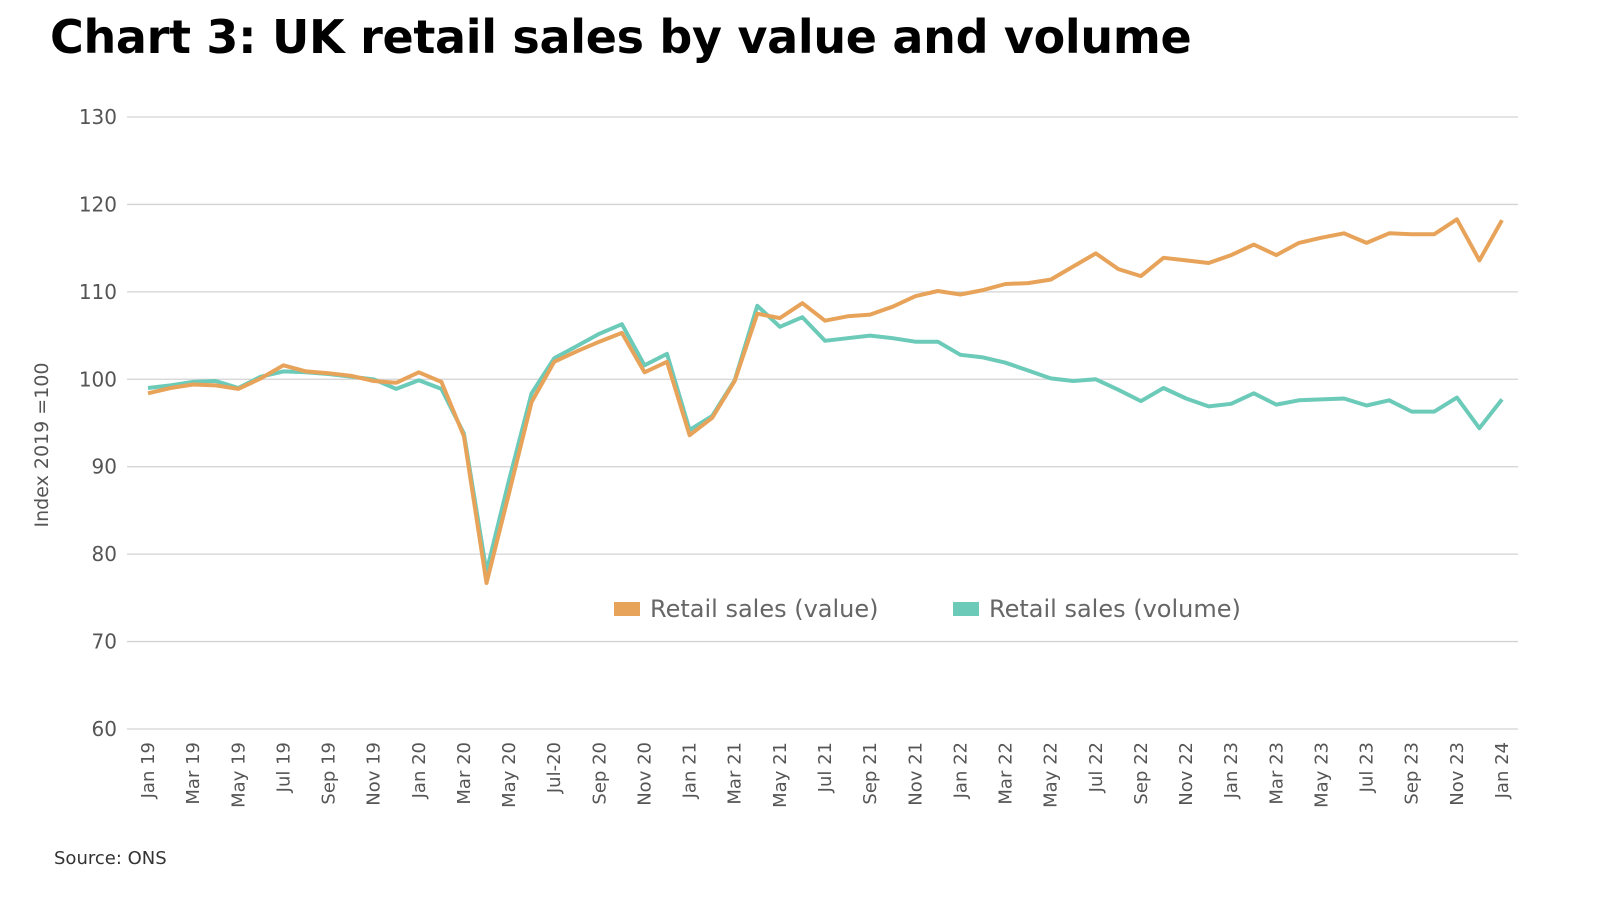  Describe the element at coordinates (1051, 775) in the screenshot. I see `x-tick-label: May 22` at that location.